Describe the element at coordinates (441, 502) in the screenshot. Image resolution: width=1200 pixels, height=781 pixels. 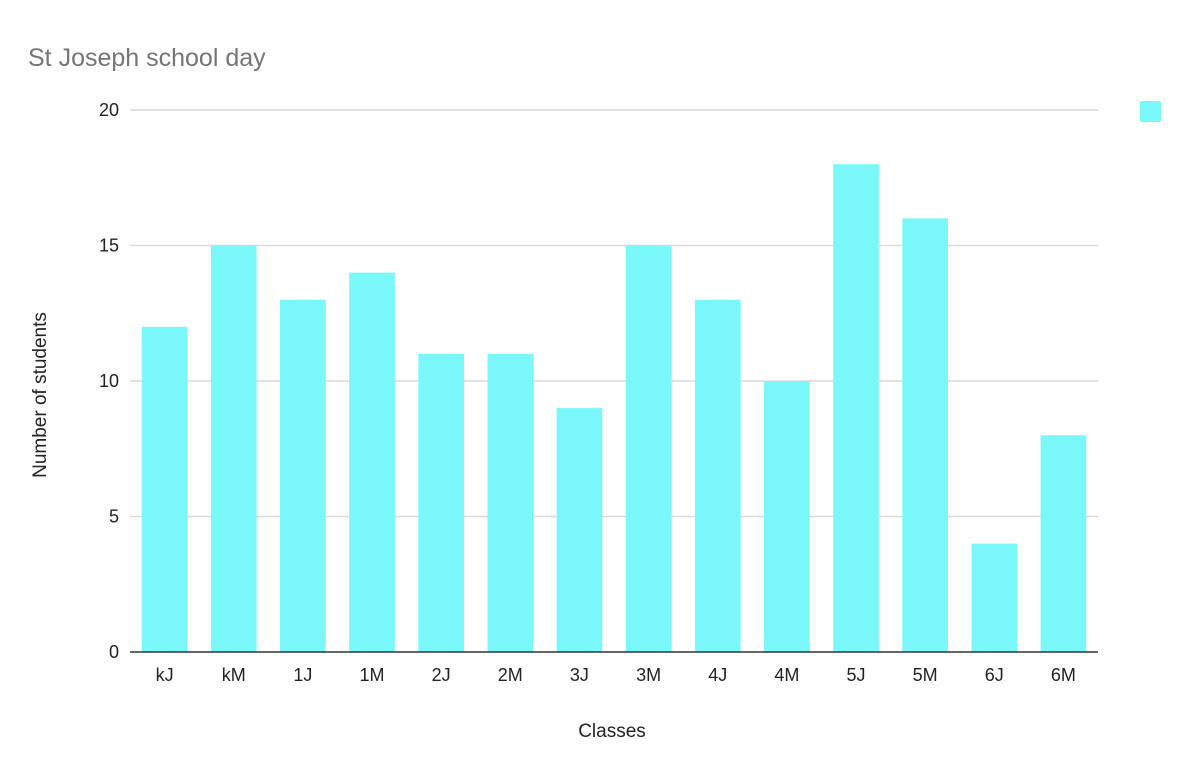
I see `bar-2J` at that location.